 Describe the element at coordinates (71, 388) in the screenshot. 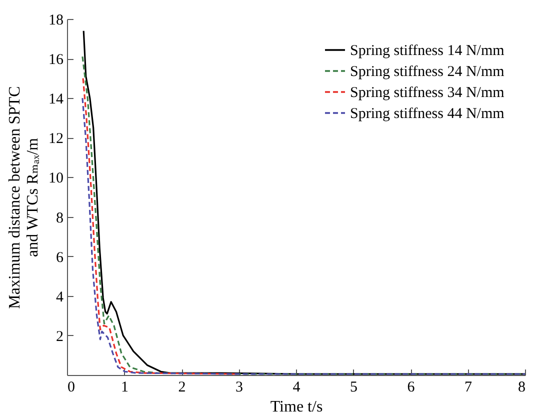

I see `x-tick-label: 0` at that location.